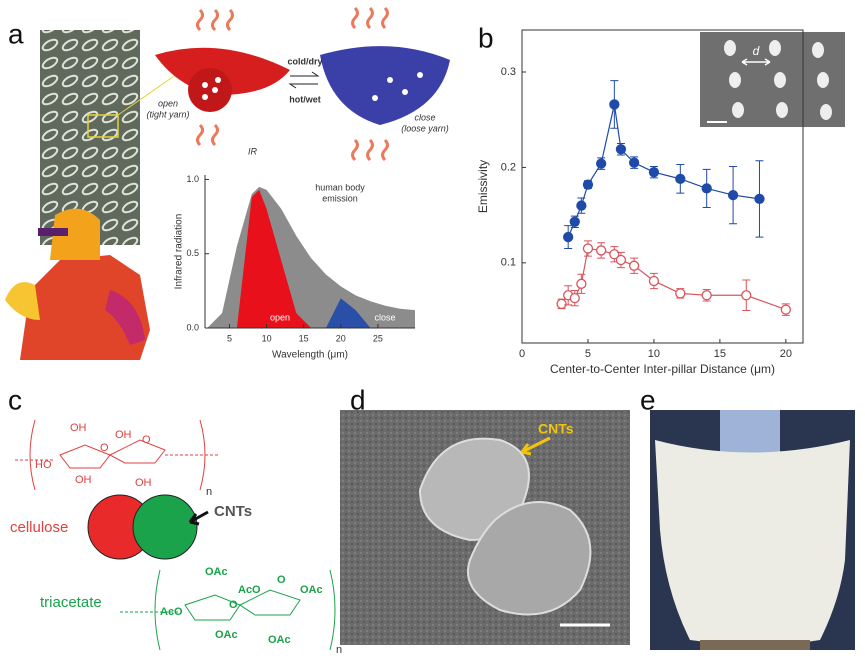 The height and width of the screenshot is (658, 865). What do you see at coordinates (192, 179) in the screenshot?
I see `y-tick-label: 1.0` at bounding box center [192, 179].